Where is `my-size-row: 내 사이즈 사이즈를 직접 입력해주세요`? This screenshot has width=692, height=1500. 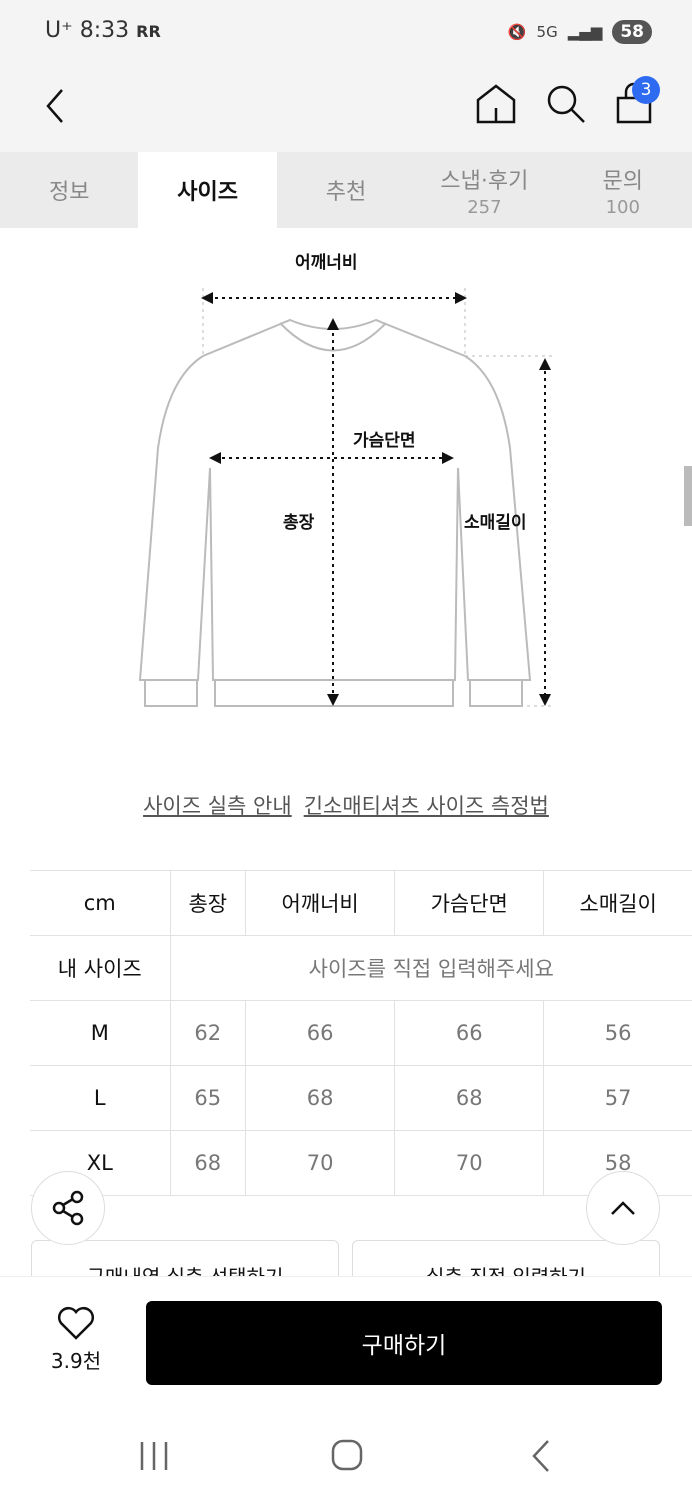
my-size-row: 내 사이즈 사이즈를 직접 입력해주세요 is located at coordinates (361, 968).